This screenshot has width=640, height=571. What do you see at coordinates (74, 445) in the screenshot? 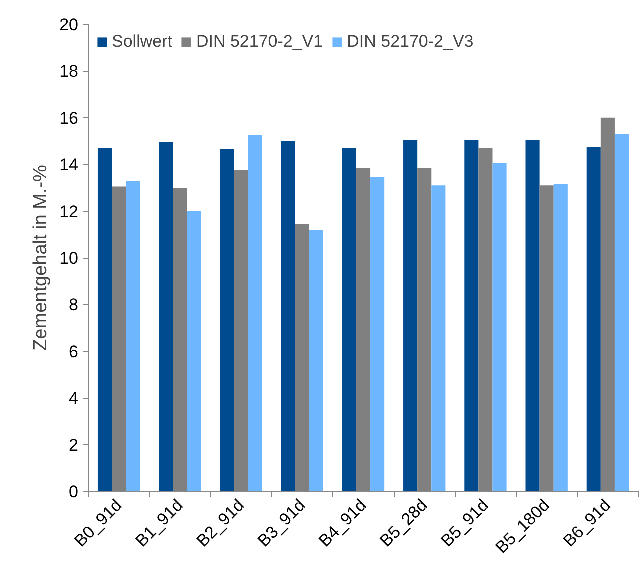
I see `y-tick-label: 2` at bounding box center [74, 445].